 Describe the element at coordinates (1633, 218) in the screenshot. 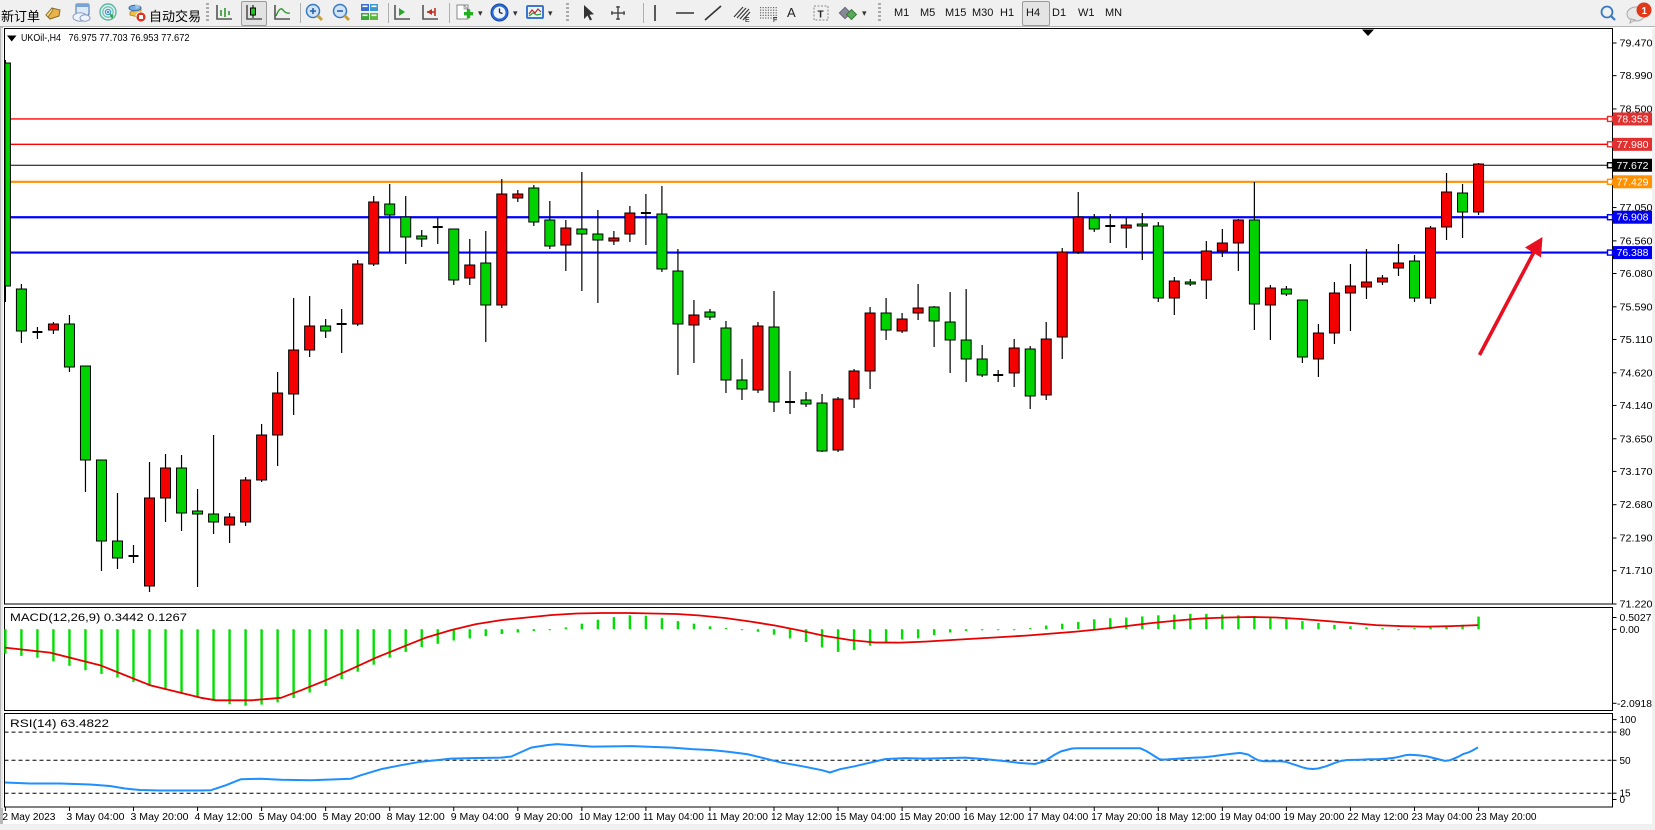

I see `svg-text: 76.908` at that location.